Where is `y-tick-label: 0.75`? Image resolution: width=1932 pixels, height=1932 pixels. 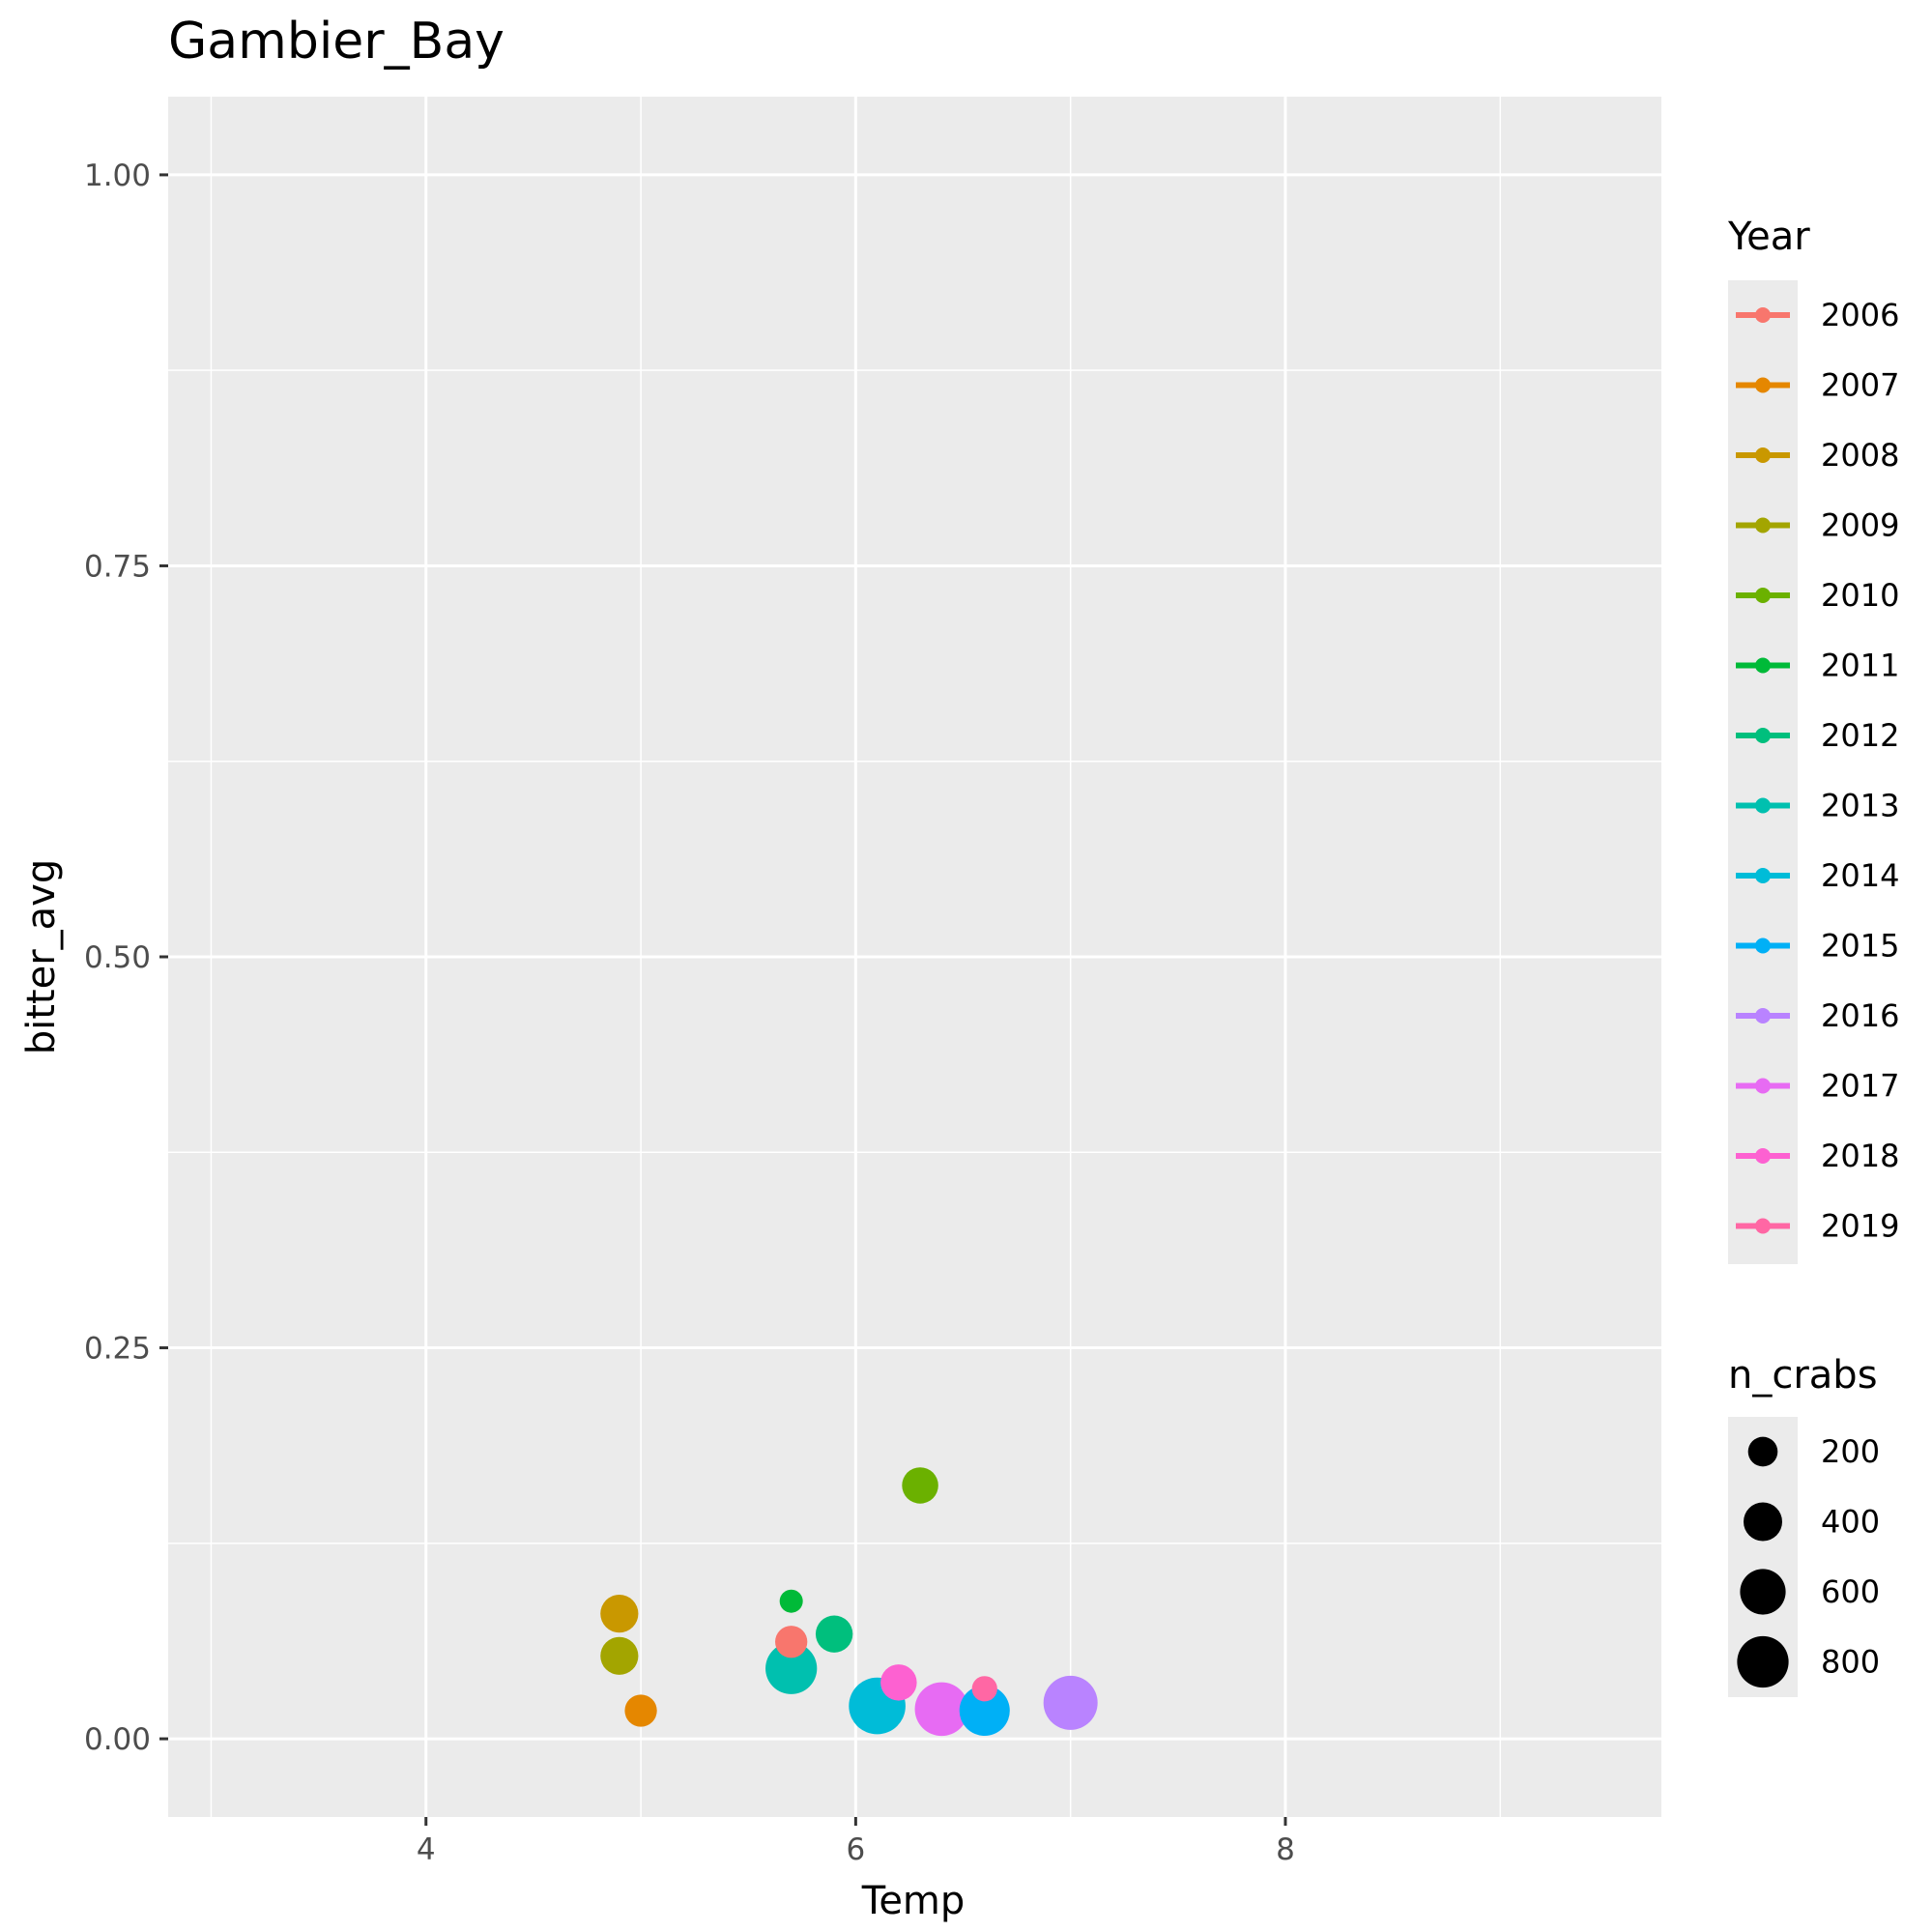 y-tick-label: 0.75 is located at coordinates (117, 566).